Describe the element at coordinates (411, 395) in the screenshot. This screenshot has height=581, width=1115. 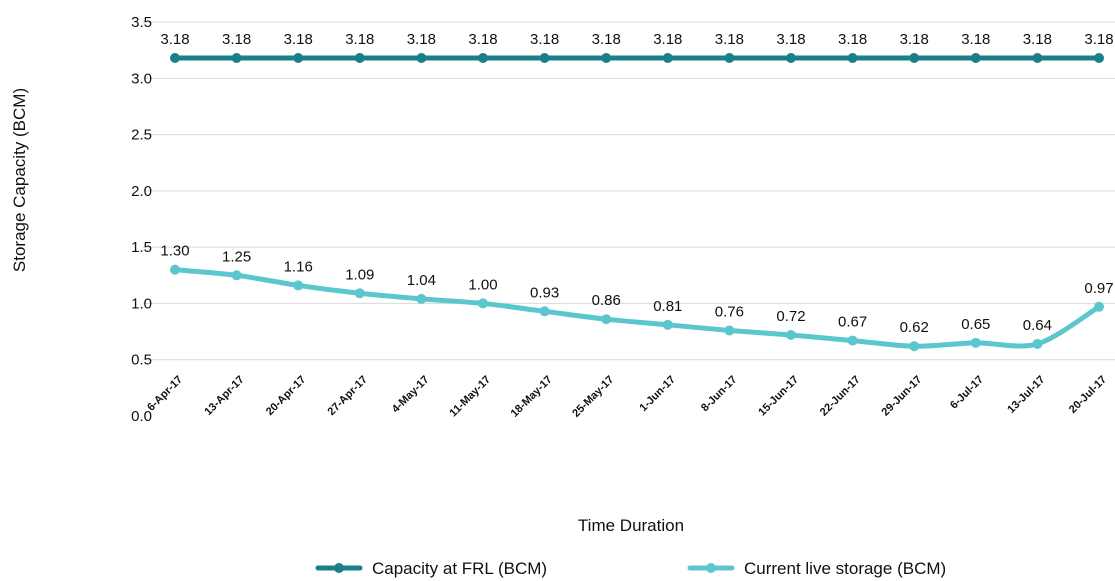
I see `x-tick-label: 4-May-17` at that location.